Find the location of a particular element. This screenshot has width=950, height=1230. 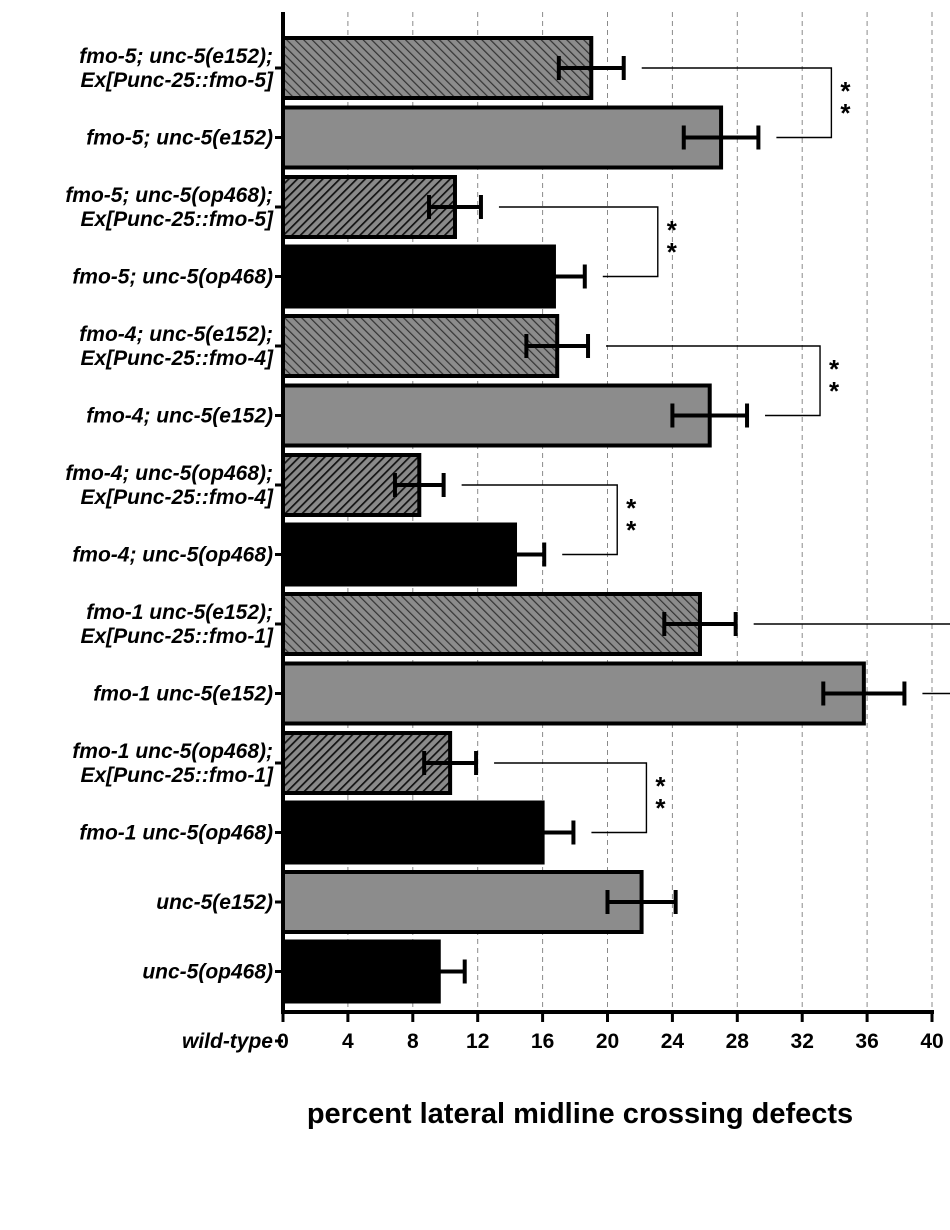

x-tick-label: 8 is located at coordinates (413, 1041).